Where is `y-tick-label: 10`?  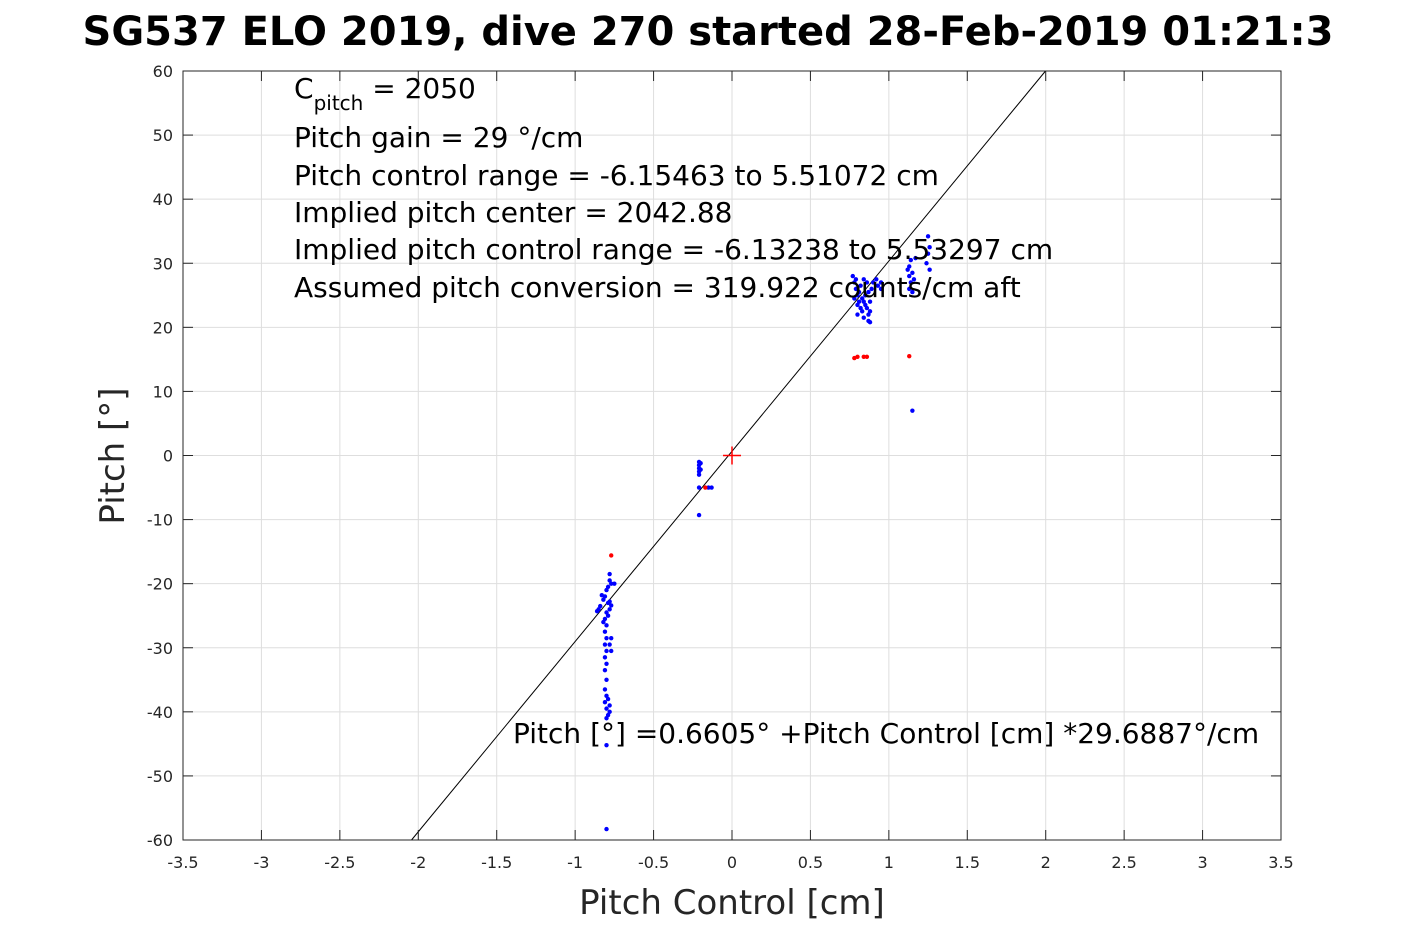 y-tick-label: 10 is located at coordinates (163, 391).